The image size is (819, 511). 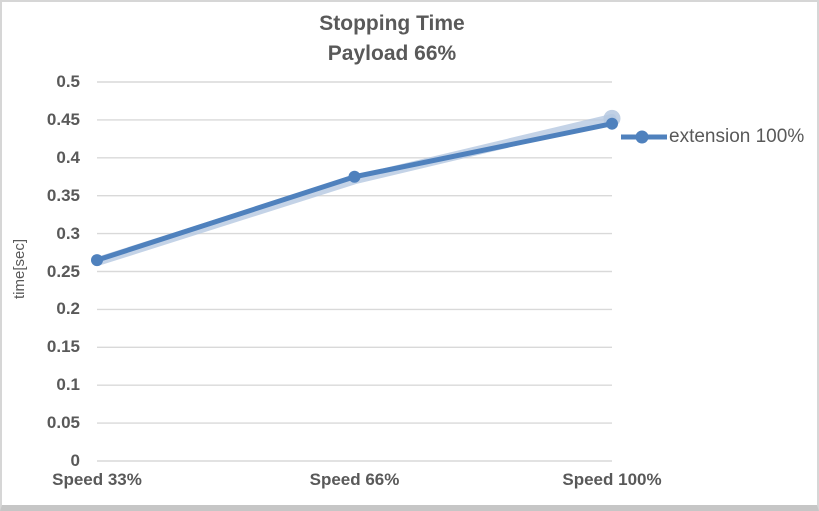 What do you see at coordinates (68, 81) in the screenshot?
I see `y-axis-tick-label: 0.5` at bounding box center [68, 81].